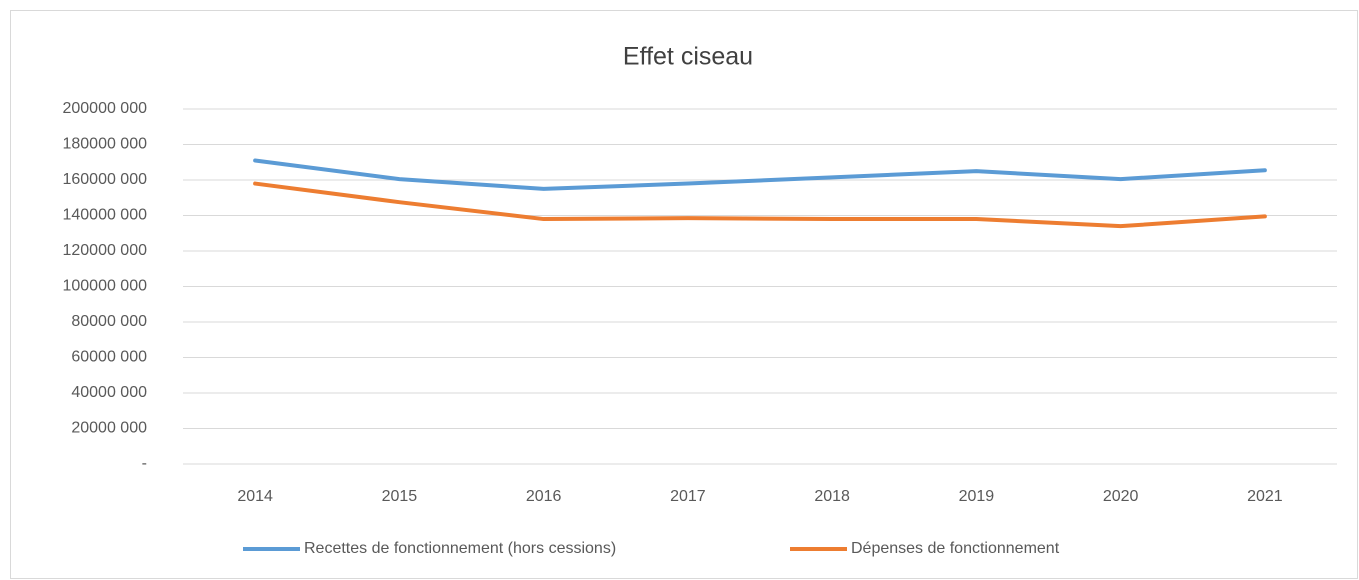  What do you see at coordinates (977, 496) in the screenshot?
I see `x-tick-label: 2019` at bounding box center [977, 496].